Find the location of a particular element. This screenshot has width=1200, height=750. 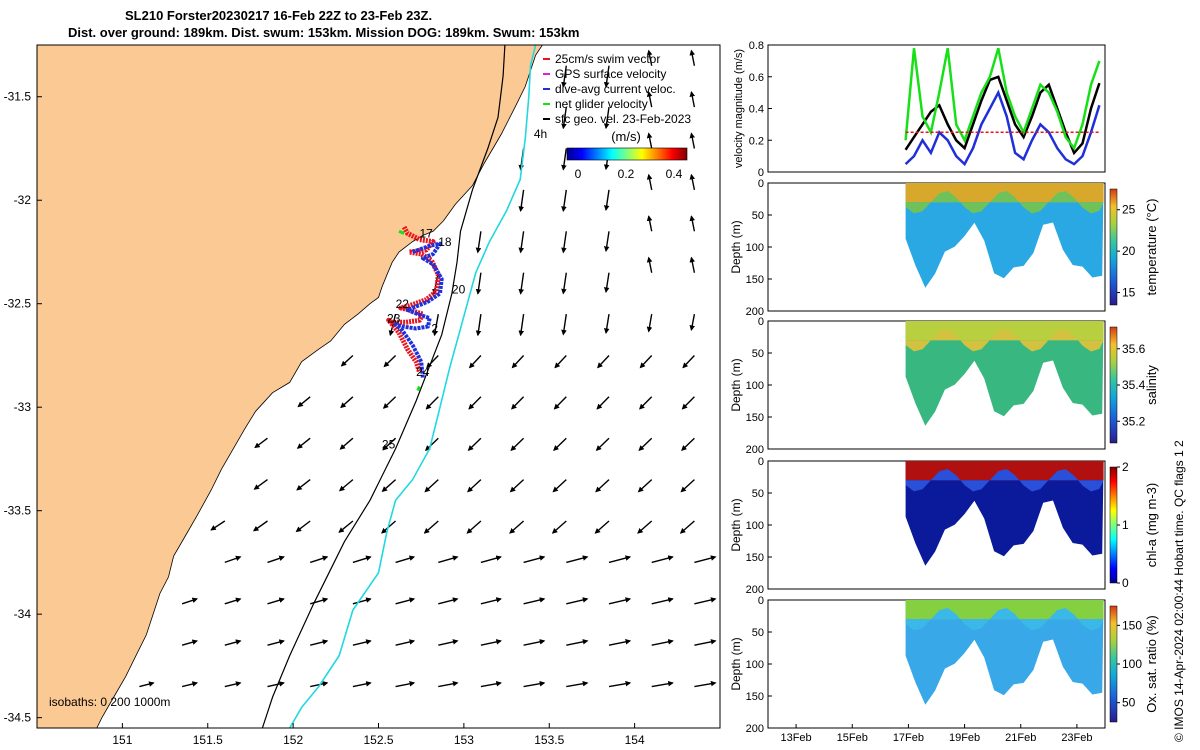

day-label: 25 is located at coordinates (389, 445).